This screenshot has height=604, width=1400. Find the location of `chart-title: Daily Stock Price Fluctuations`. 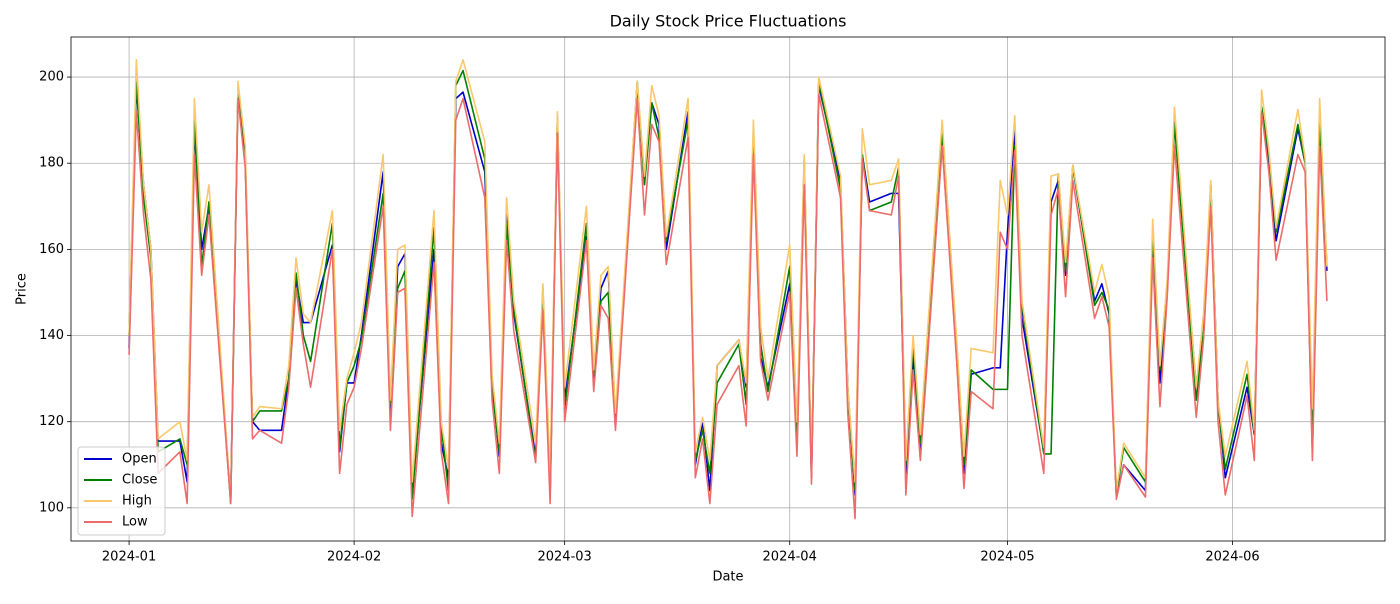

chart-title: Daily Stock Price Fluctuations is located at coordinates (728, 21).